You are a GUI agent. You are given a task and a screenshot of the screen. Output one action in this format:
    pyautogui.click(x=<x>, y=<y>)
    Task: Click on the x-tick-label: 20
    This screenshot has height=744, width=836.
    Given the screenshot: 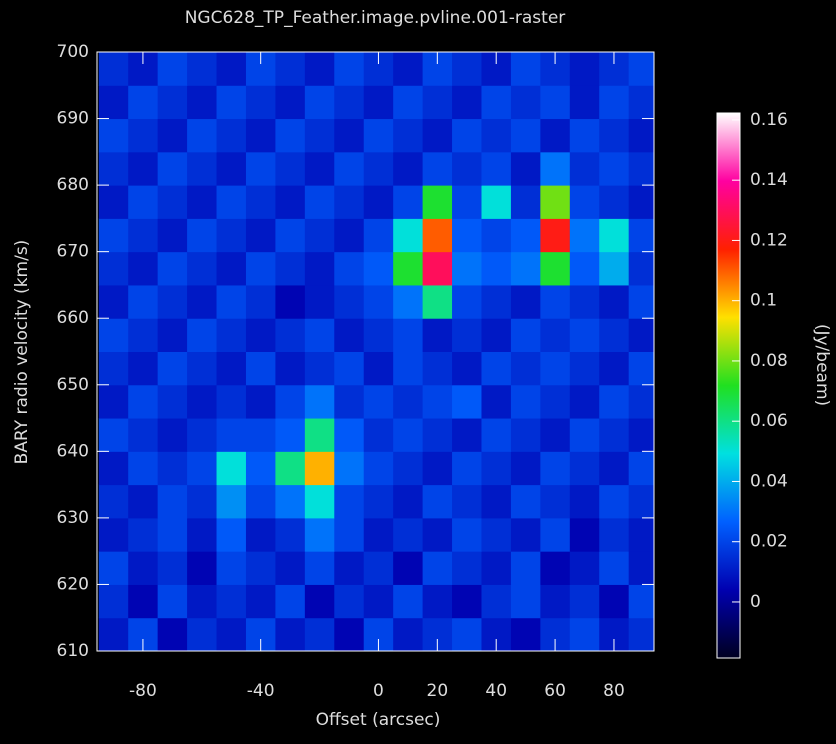 What is the action you would take?
    pyautogui.click(x=438, y=691)
    